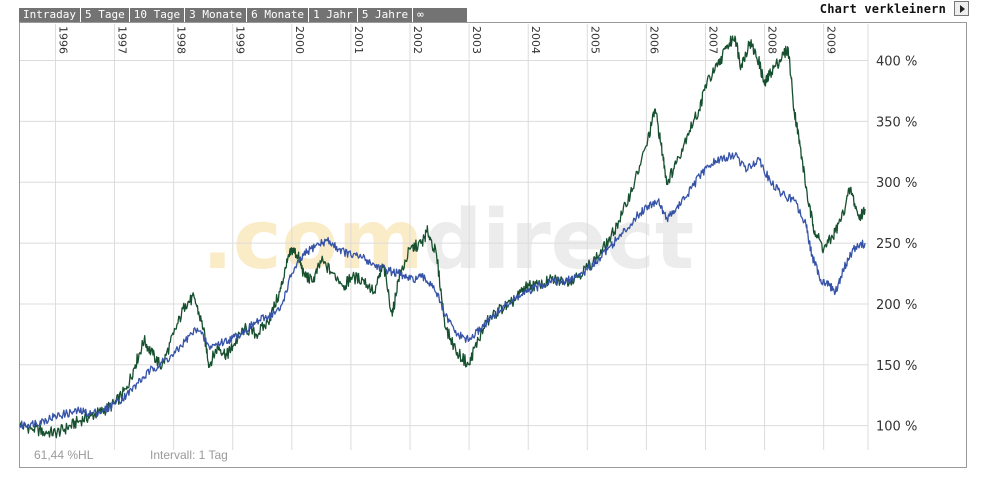  What do you see at coordinates (420, 14) in the screenshot?
I see `tab-max: ∞` at bounding box center [420, 14].